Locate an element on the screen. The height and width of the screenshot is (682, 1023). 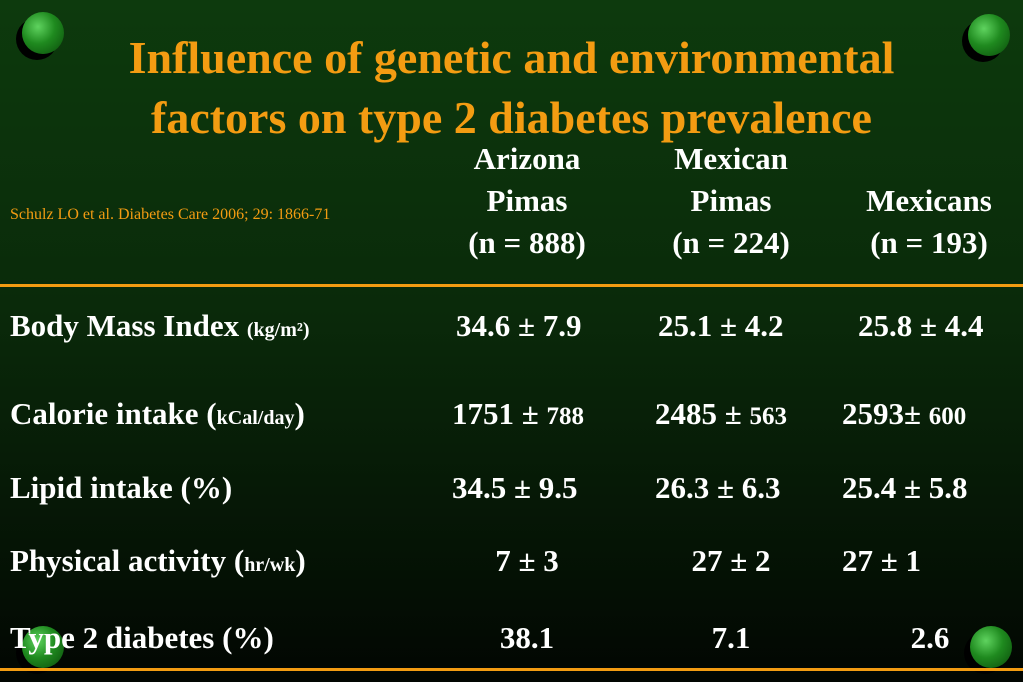
cell-value: 27 ± 1 is located at coordinates (882, 560).